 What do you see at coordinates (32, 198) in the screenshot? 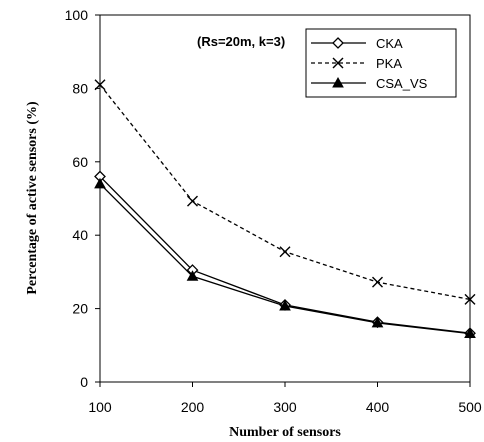
I see `y-axis-label: Percentage of active sensors (%)` at bounding box center [32, 198].